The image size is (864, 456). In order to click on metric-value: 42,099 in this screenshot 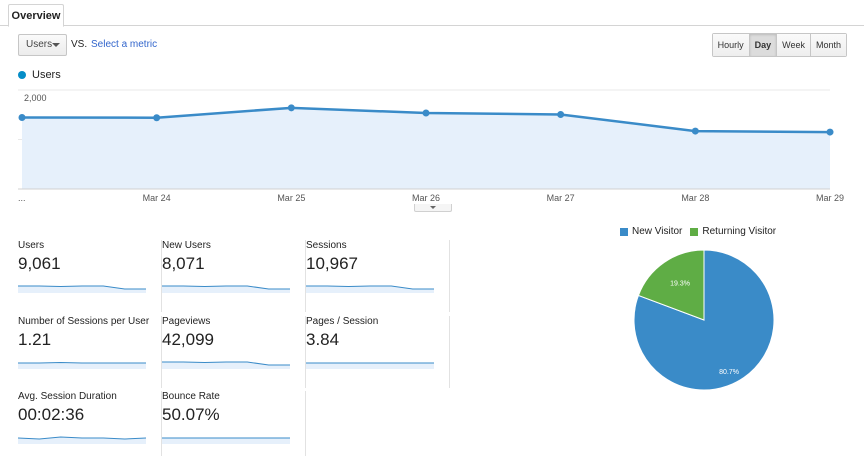, I will do `click(188, 339)`.